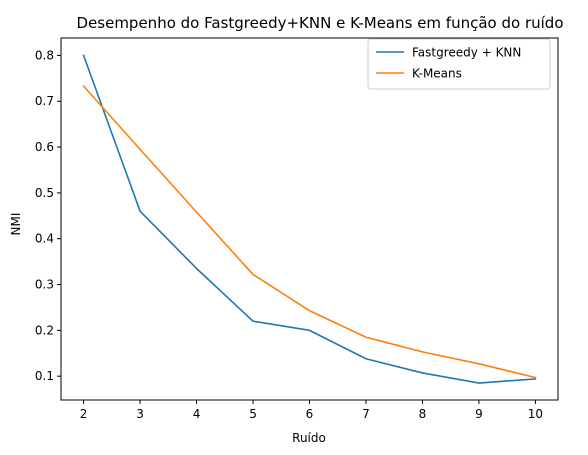 This screenshot has height=455, width=588. I want to click on legend-label: Fastgreedy + KNN, so click(466, 53).